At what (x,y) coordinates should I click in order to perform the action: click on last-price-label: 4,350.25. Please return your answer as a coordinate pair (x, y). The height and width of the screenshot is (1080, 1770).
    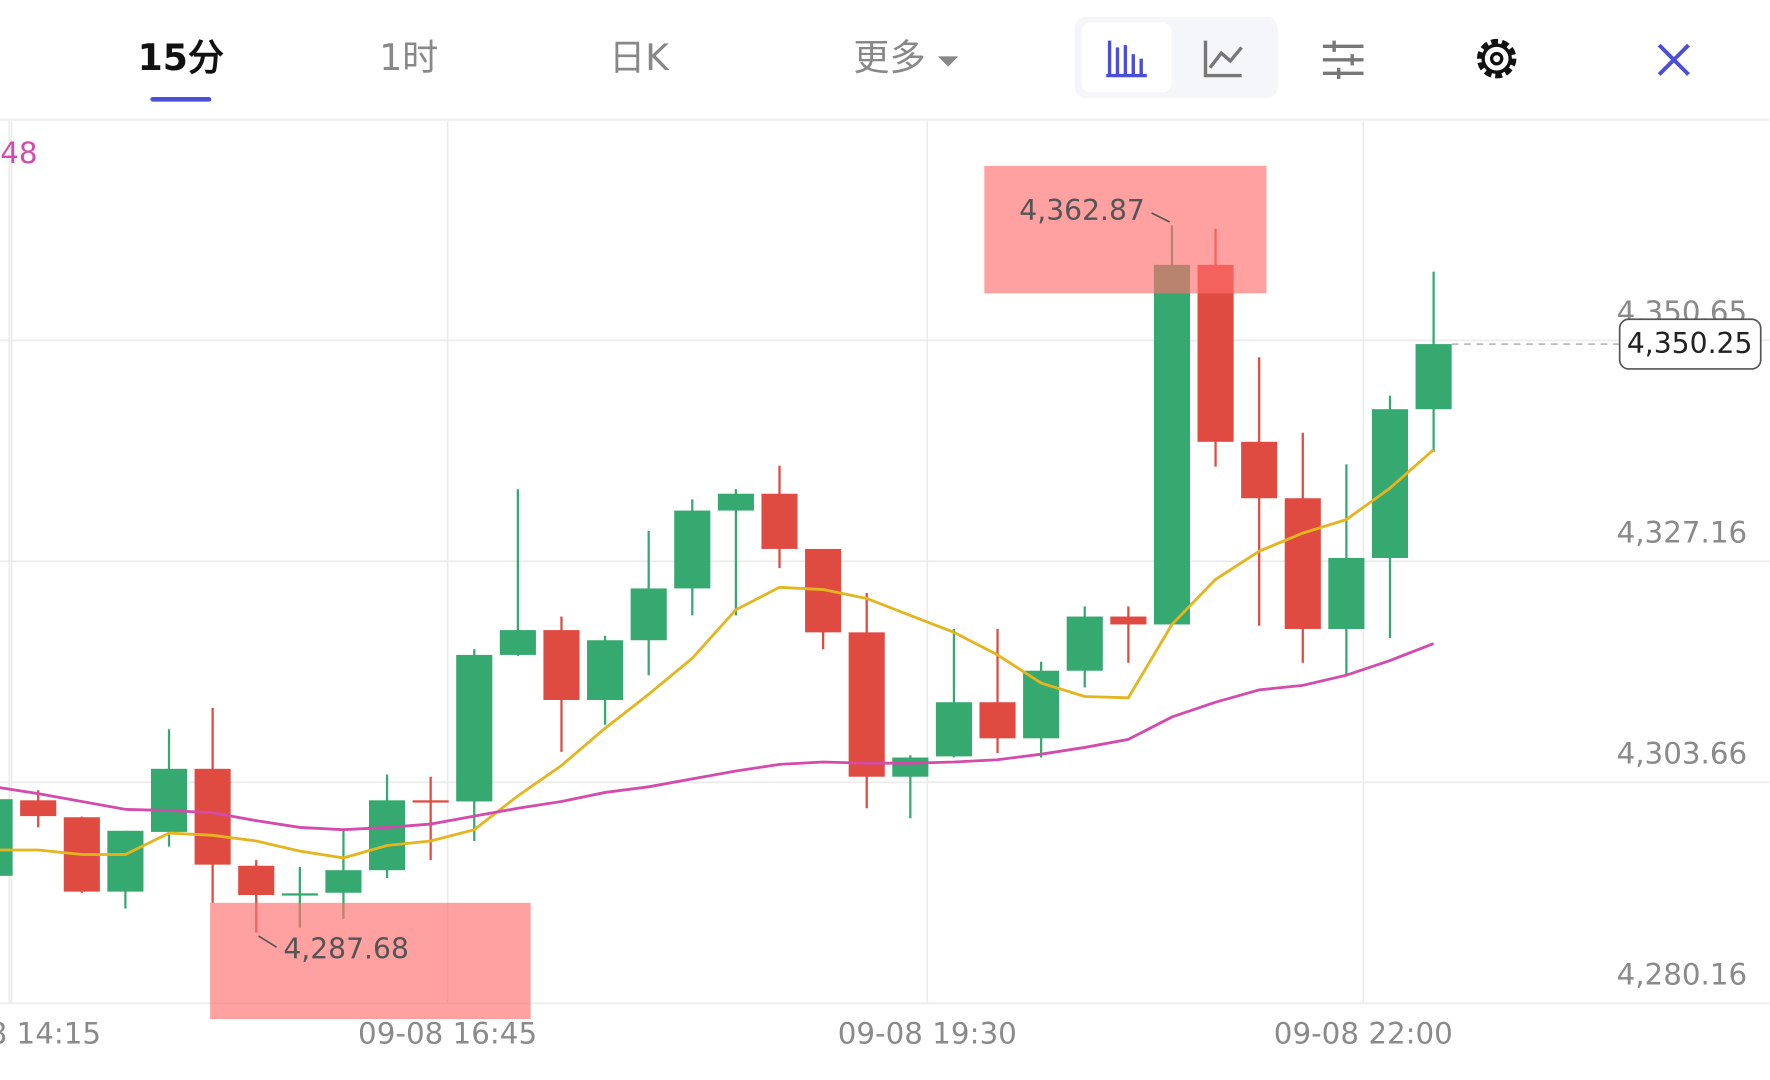
    Looking at the image, I should click on (1690, 343).